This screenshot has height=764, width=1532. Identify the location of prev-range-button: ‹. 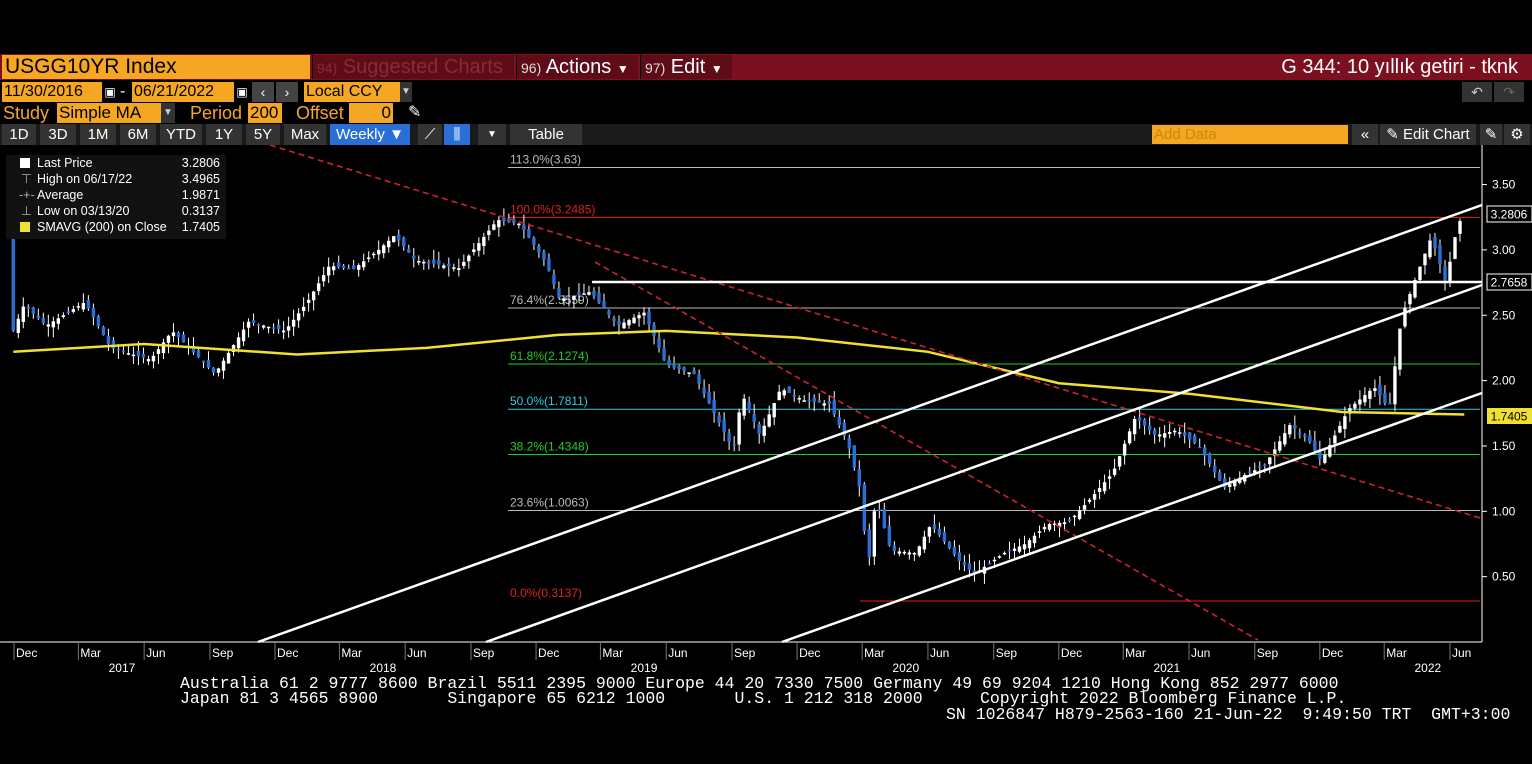
(263, 92).